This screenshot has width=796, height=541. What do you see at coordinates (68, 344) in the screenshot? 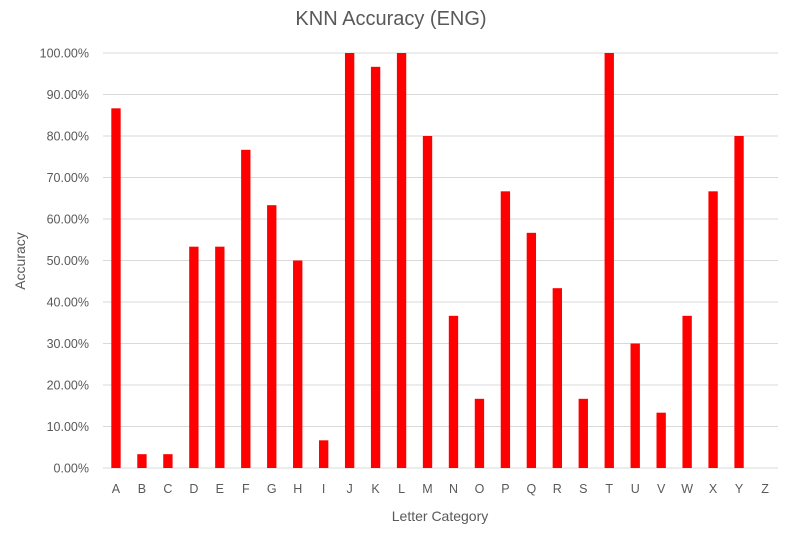
I see `y-tick-label: 30.00%` at bounding box center [68, 344].